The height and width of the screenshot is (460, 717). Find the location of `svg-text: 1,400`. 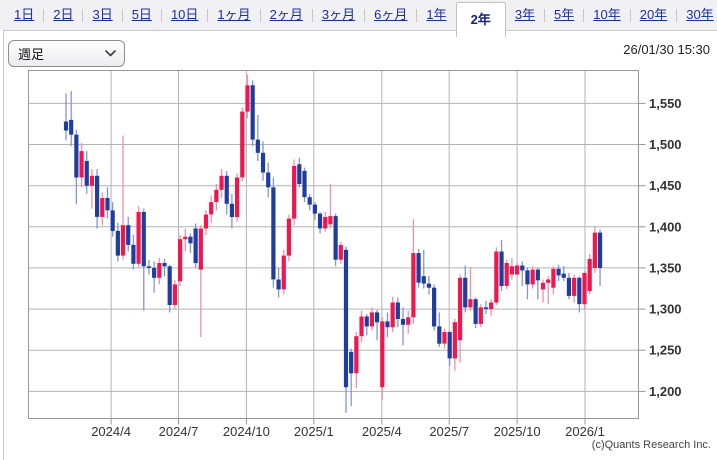

svg-text: 1,400 is located at coordinates (665, 226).